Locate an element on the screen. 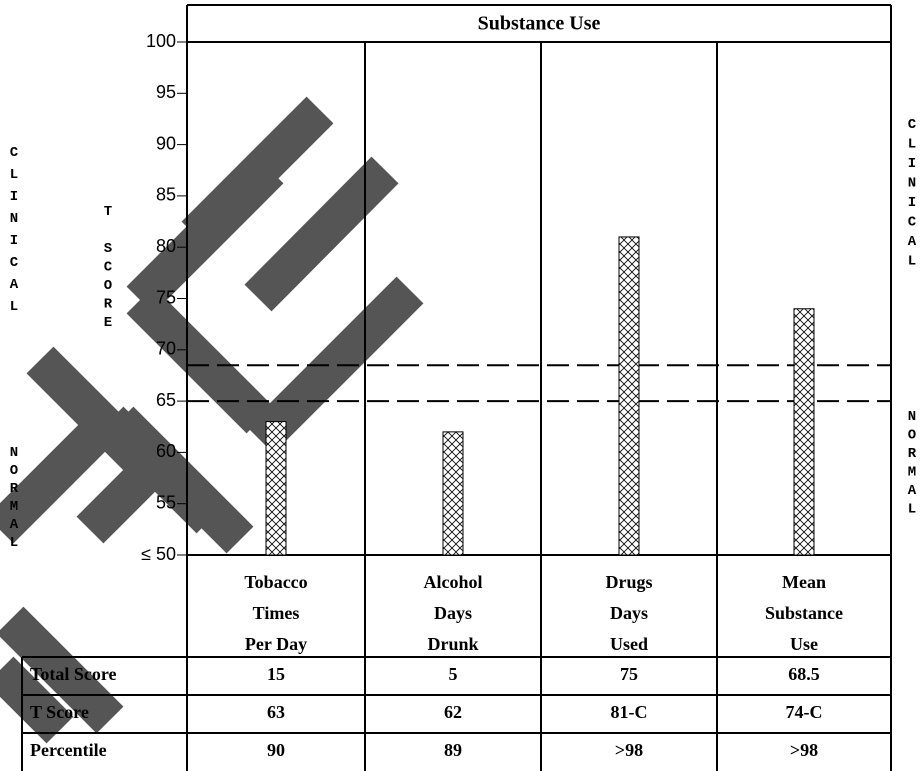 The width and height of the screenshot is (924, 771). category-label: Drunk is located at coordinates (452, 644).